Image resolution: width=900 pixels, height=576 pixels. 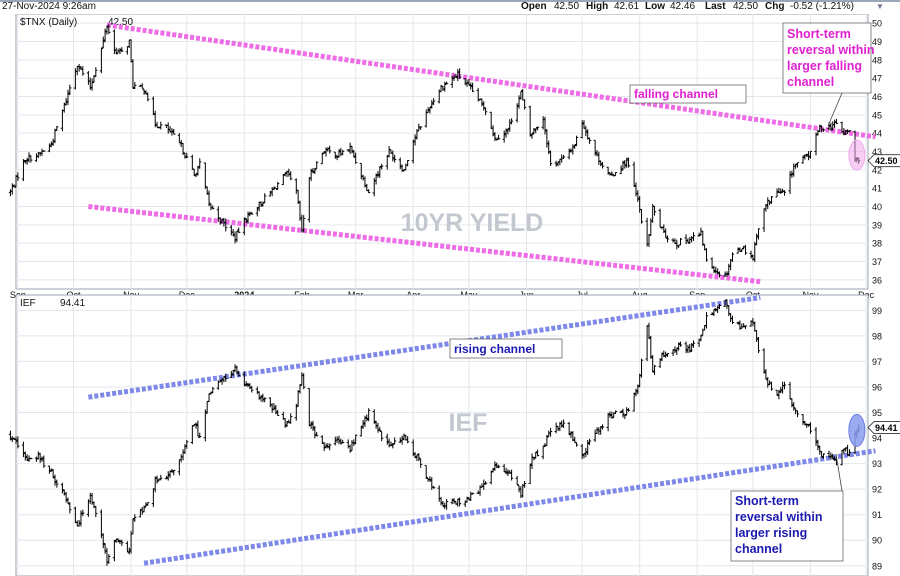 What do you see at coordinates (775, 6) in the screenshot?
I see `chg-label: Chg` at bounding box center [775, 6].